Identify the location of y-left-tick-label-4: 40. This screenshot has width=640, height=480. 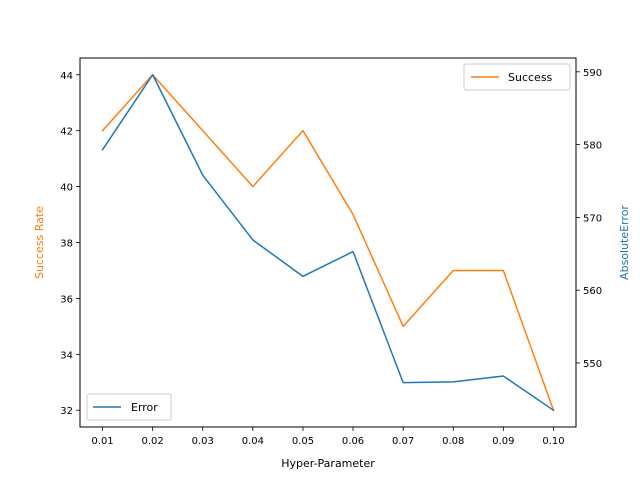
(66, 188).